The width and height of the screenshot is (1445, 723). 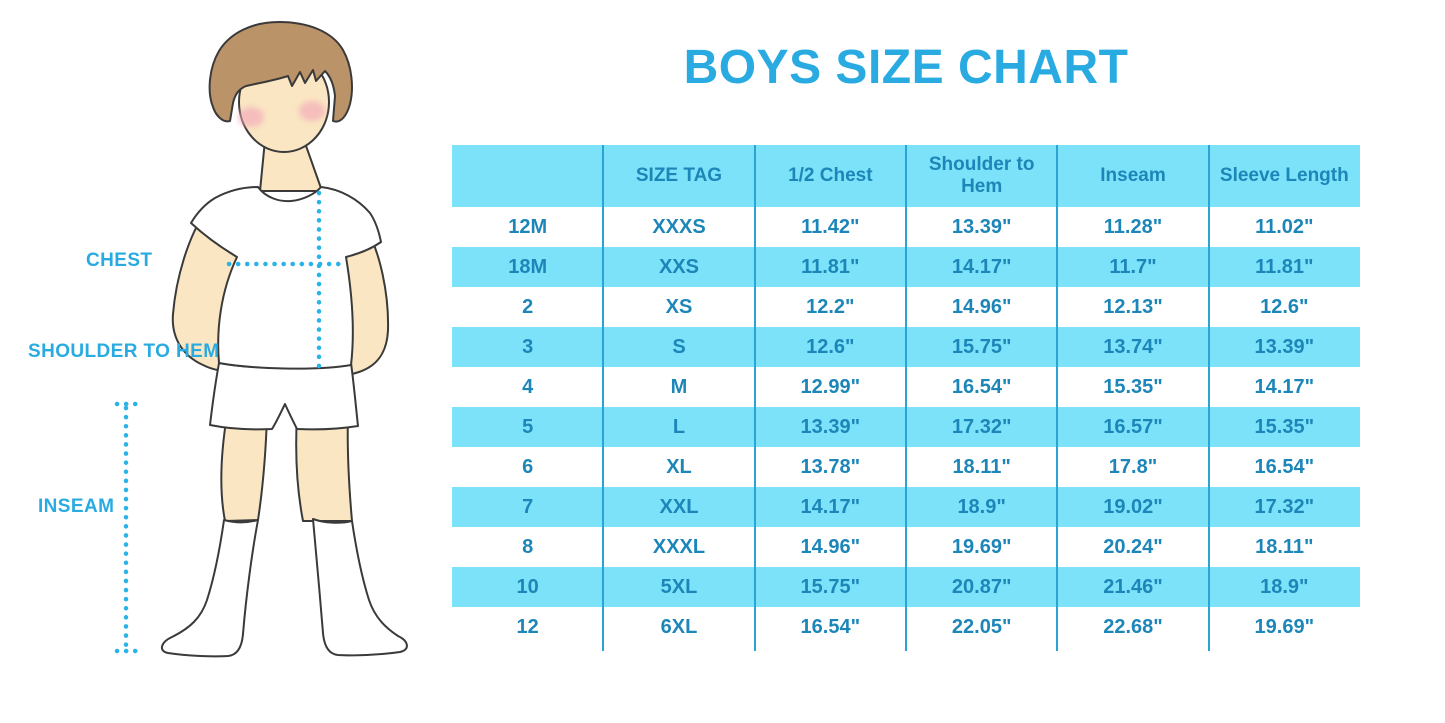 What do you see at coordinates (981, 586) in the screenshot?
I see `cell-shoulder-to-hem: 20.87"` at bounding box center [981, 586].